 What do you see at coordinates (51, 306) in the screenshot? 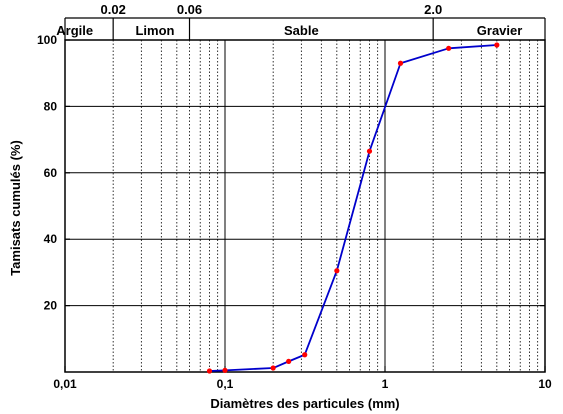
I see `y-tick-label: 20` at bounding box center [51, 306].